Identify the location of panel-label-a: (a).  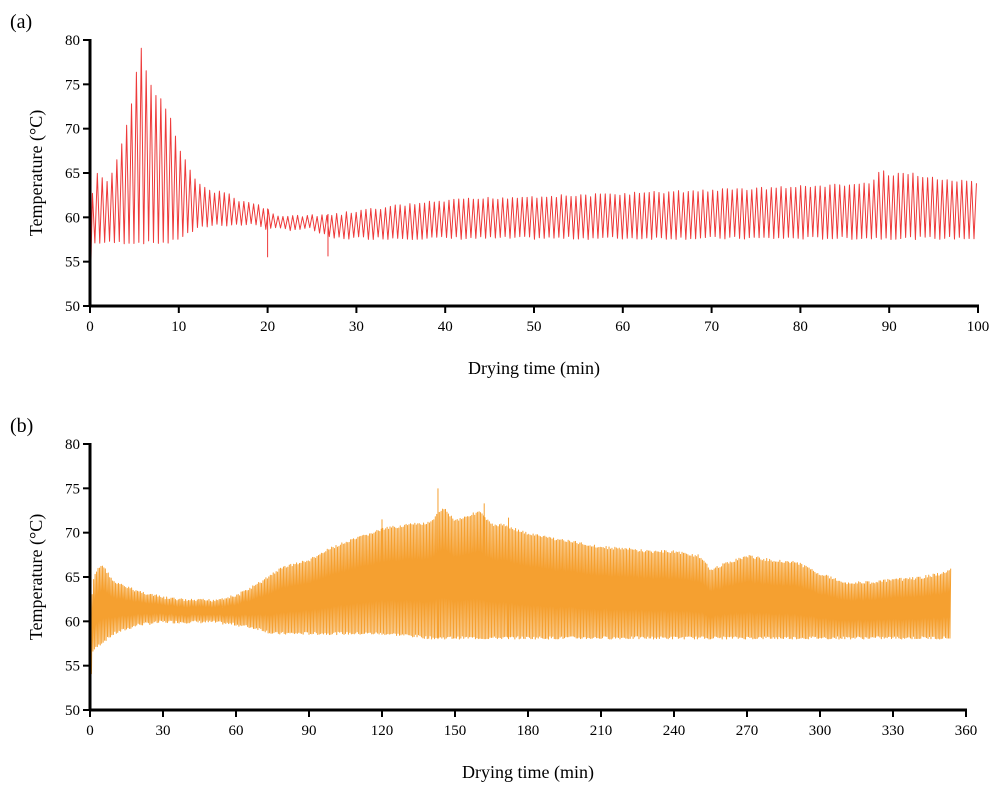
(21, 22).